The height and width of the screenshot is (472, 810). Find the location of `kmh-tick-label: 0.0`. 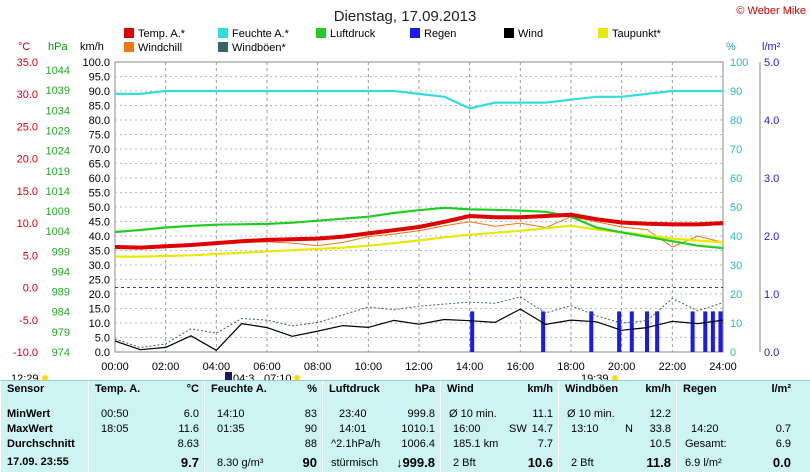

kmh-tick-label: 0.0 is located at coordinates (102, 353).